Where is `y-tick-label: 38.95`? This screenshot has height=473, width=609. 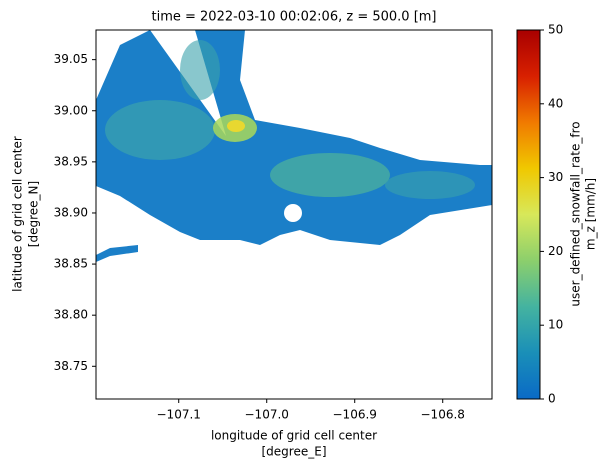 y-tick-label: 38.95 is located at coordinates (71, 161).